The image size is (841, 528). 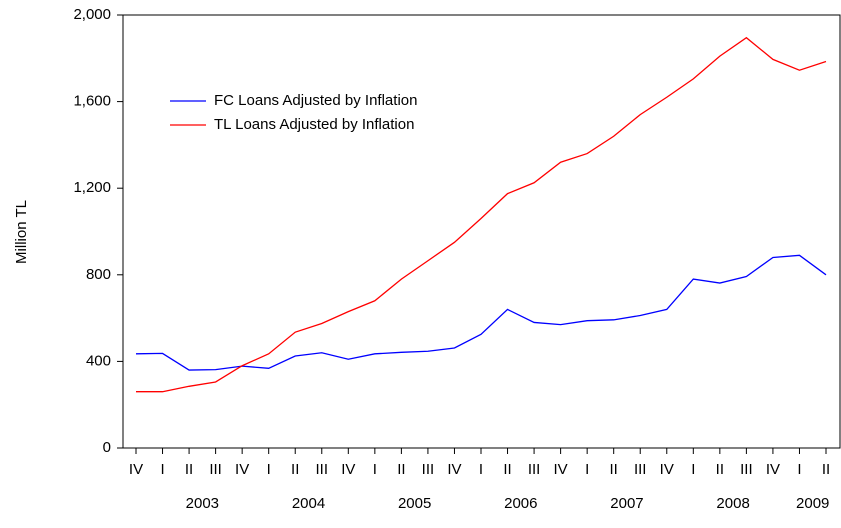 What do you see at coordinates (92, 187) in the screenshot?
I see `y-tick-label: 1,200` at bounding box center [92, 187].